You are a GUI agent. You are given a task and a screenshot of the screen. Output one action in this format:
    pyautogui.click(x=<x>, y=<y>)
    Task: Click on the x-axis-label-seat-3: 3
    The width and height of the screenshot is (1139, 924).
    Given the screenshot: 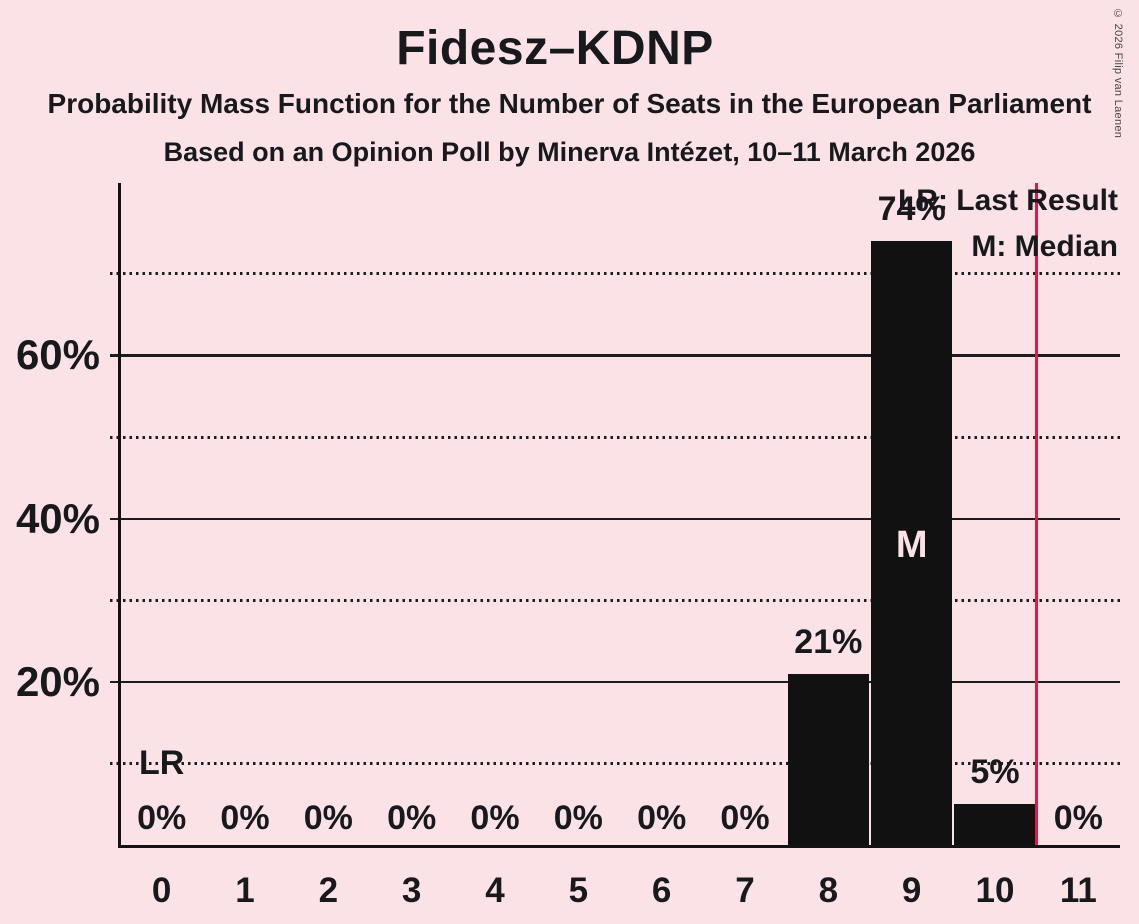 What is the action you would take?
    pyautogui.click(x=411, y=890)
    